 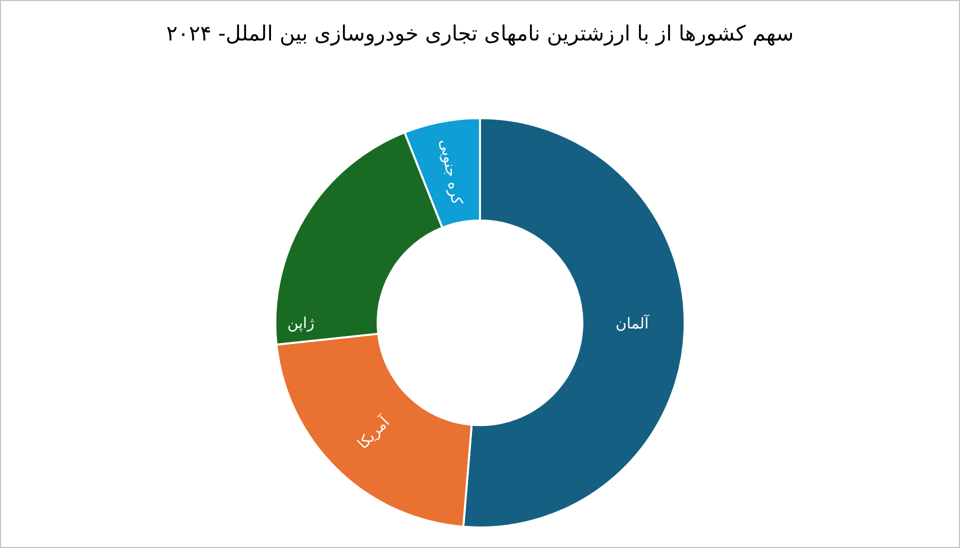 What do you see at coordinates (480, 33) in the screenshot?
I see `chart-title: سهم کشورها از با ارزشترین نامهای تجاری خودروسازی بین الملل- ۲۰۲۴` at bounding box center [480, 33].